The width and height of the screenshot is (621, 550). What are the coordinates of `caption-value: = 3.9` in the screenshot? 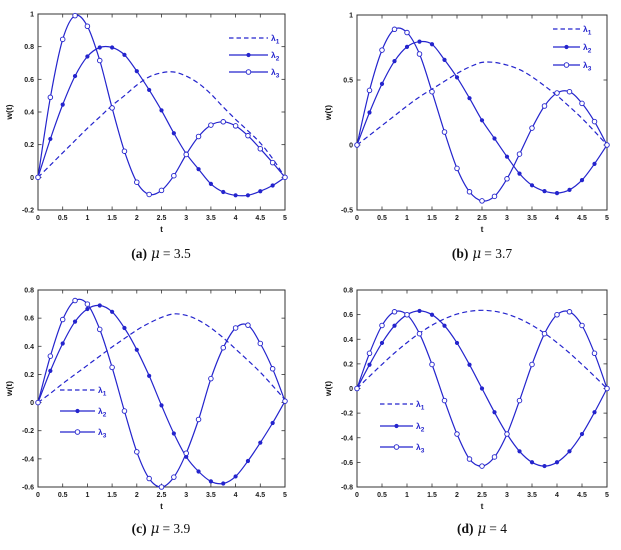 It's located at (176, 528).